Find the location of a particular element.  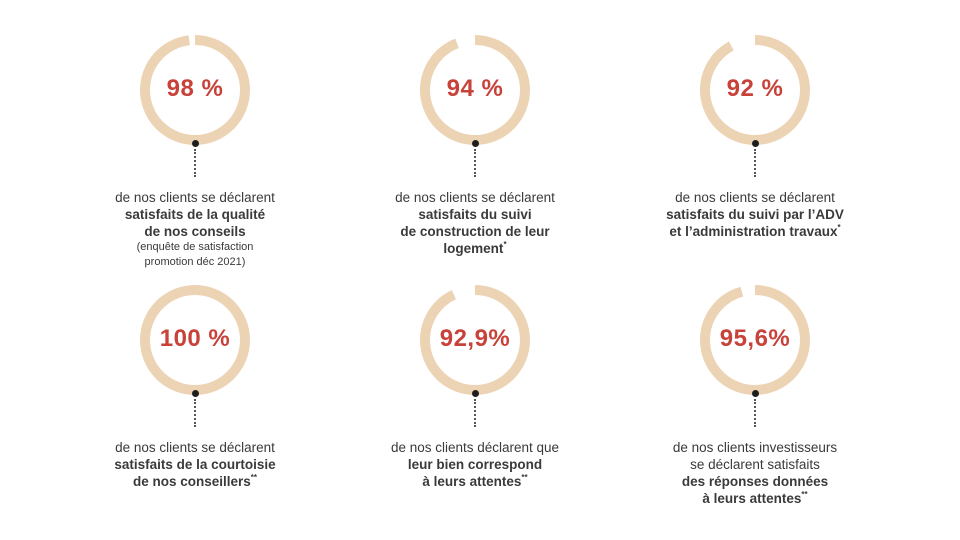

description-line: de nos conseils is located at coordinates (195, 231).